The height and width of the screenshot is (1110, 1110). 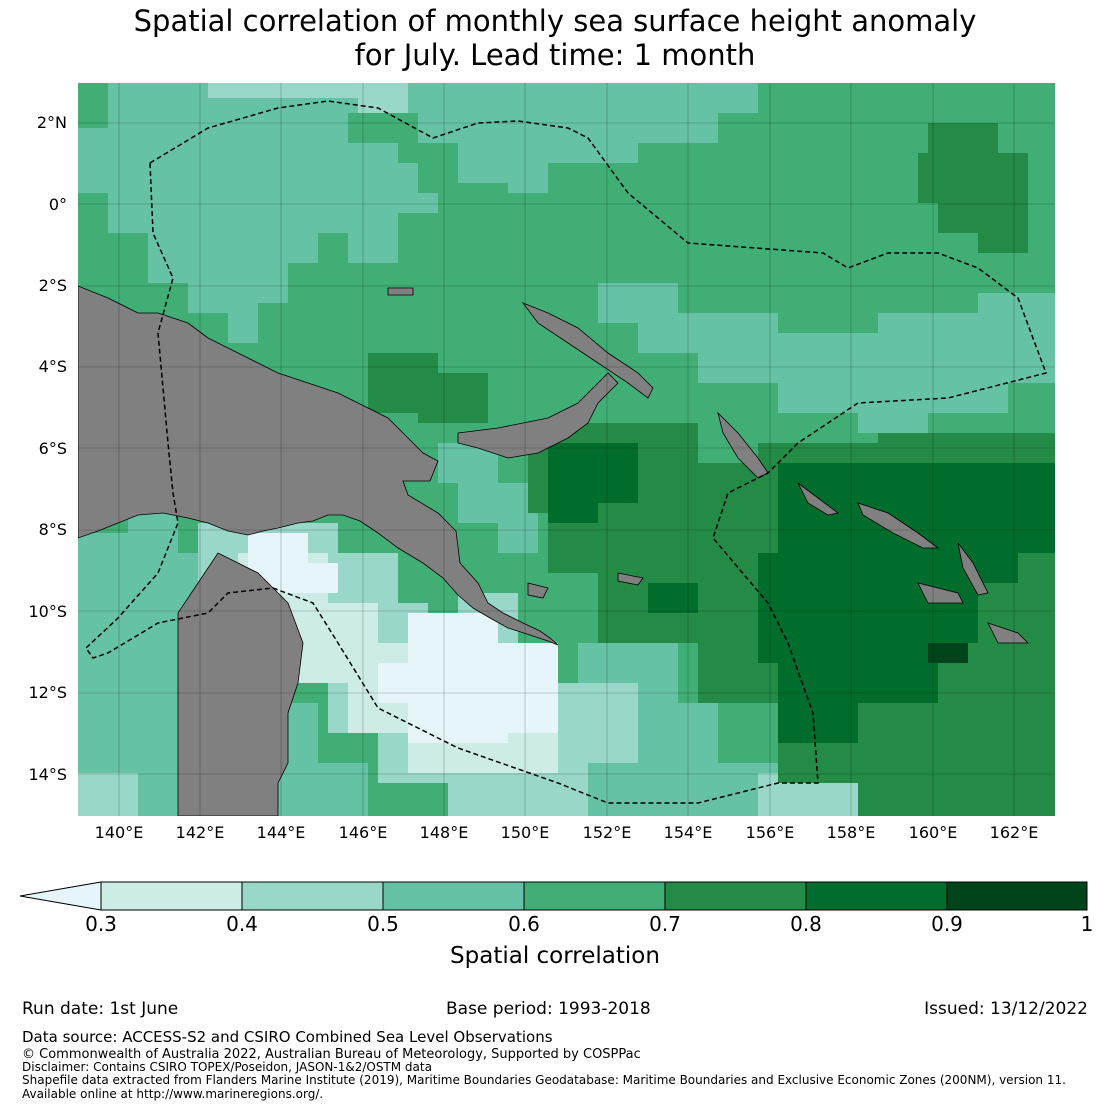 I want to click on colorbar-frame, so click(x=594, y=896).